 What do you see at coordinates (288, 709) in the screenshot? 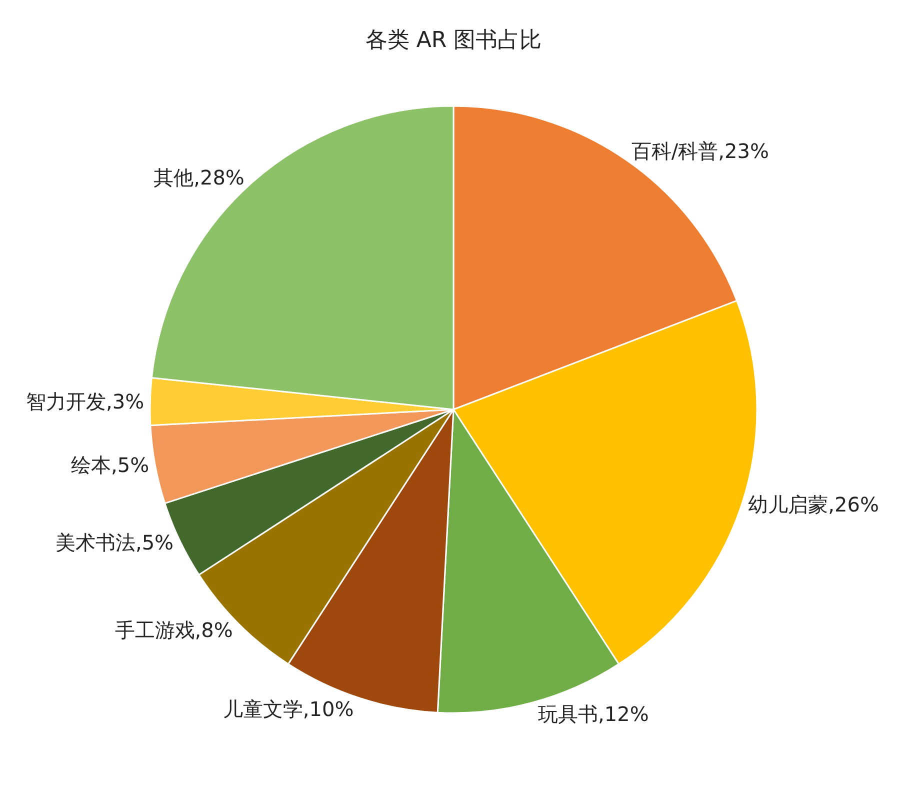
I see `slice-label: 儿童文学,10%` at bounding box center [288, 709].